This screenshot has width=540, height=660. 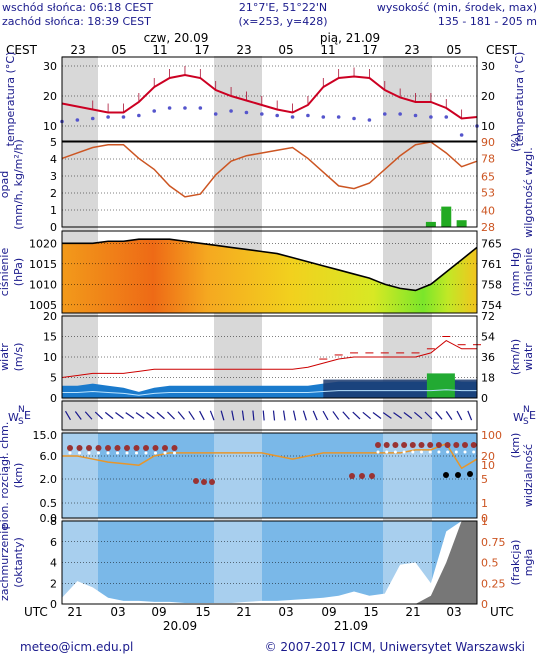 What do you see at coordinates (176, 38) in the screenshot?
I see `day-label-1: czw, 20.09` at bounding box center [176, 38].